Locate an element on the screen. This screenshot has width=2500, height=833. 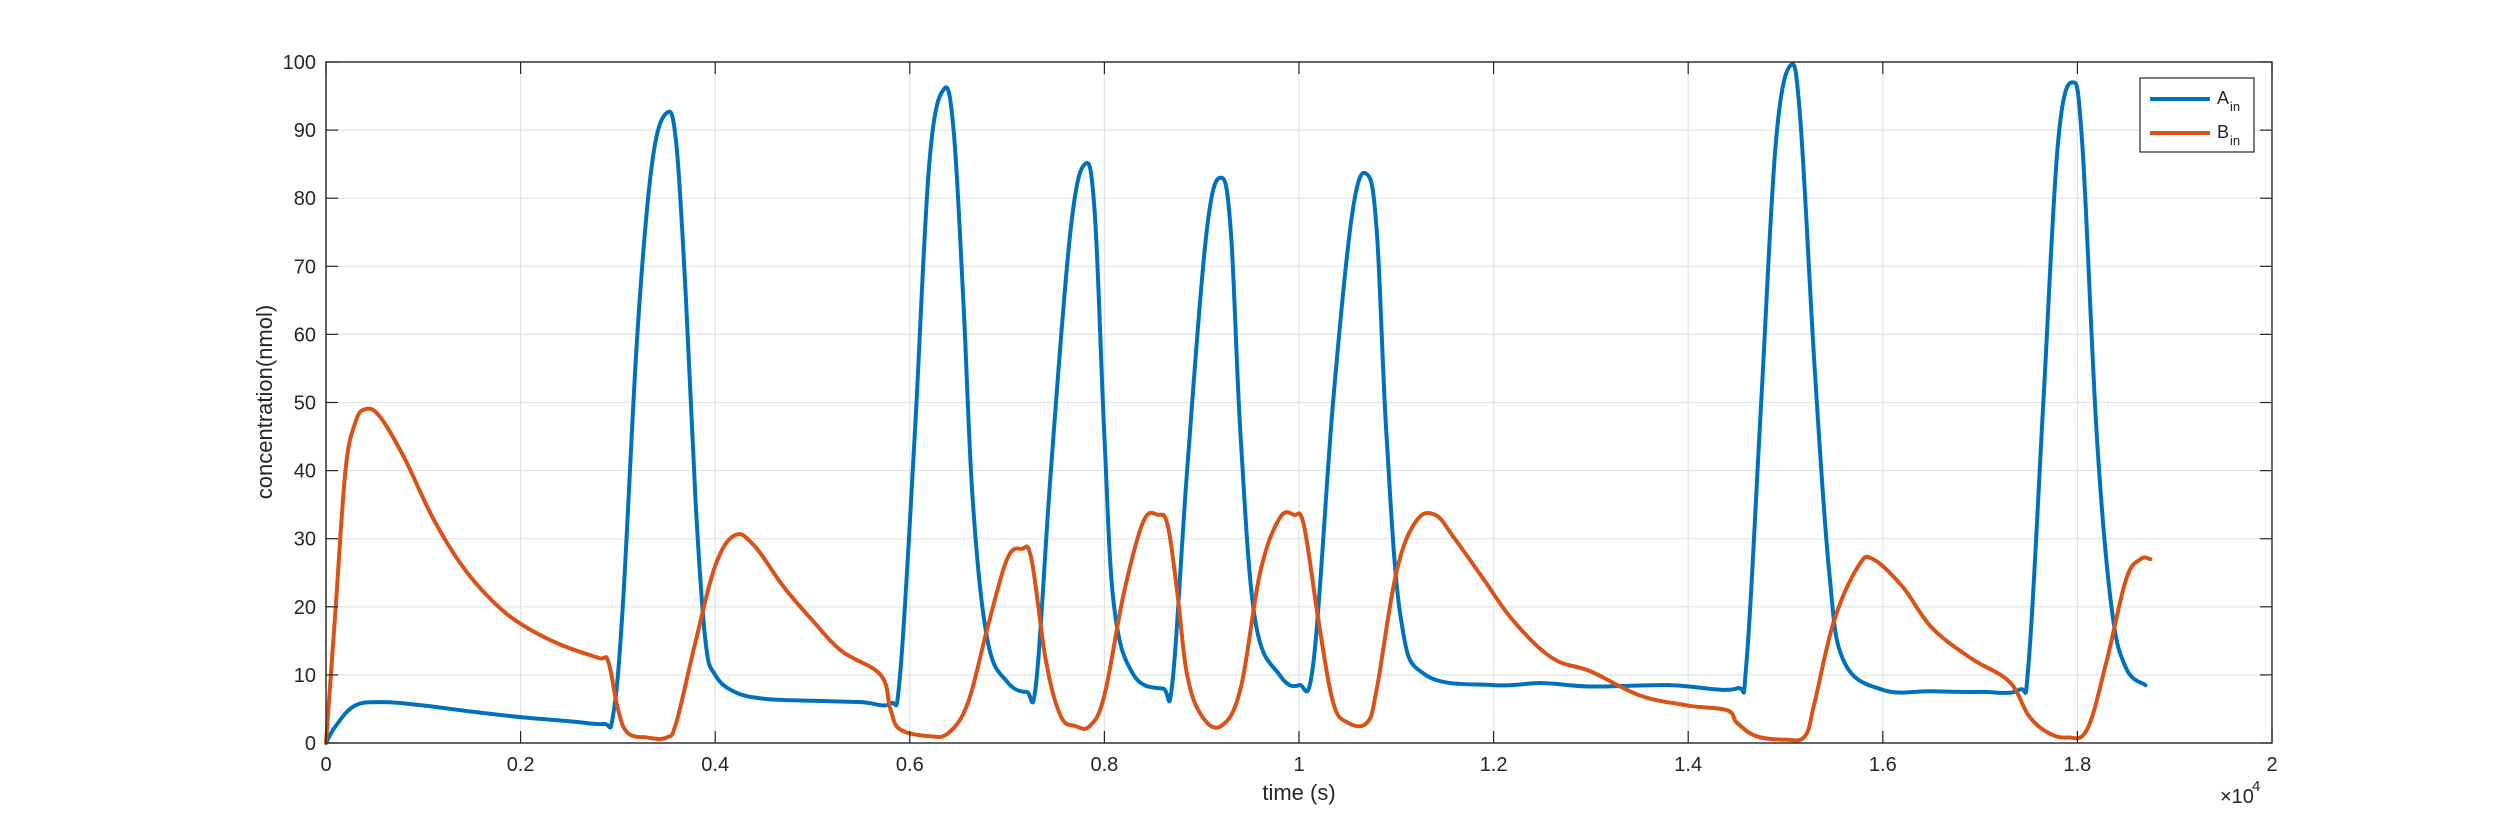
legend: A in B in is located at coordinates (2197, 115).